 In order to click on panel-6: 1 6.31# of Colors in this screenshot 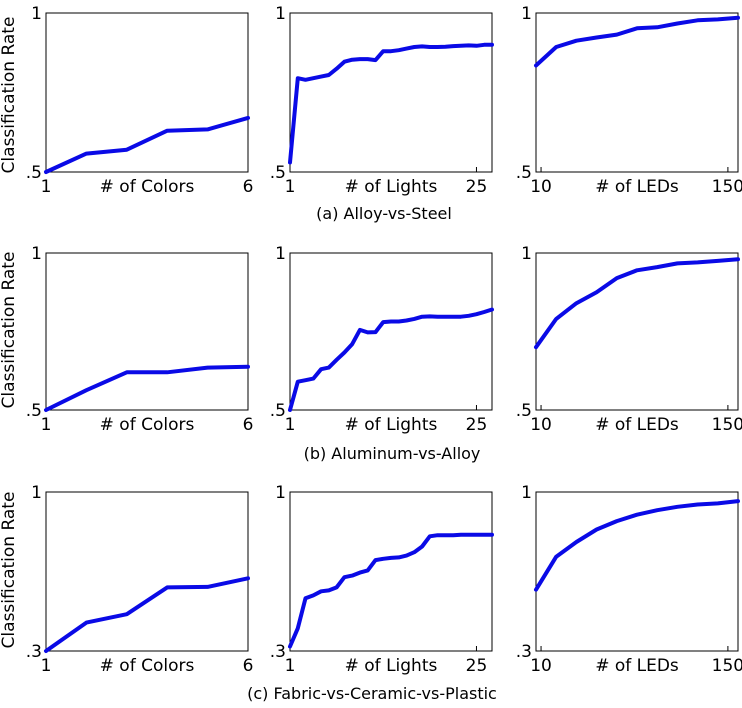, I will do `click(140, 579)`.